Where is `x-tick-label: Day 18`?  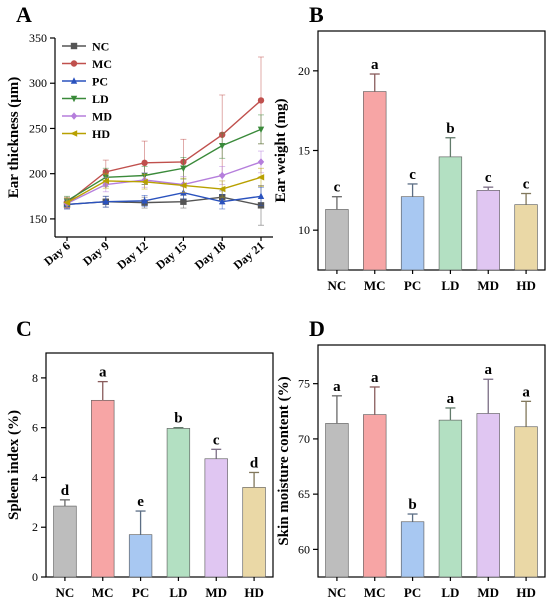 x-tick-label: Day 18 is located at coordinates (210, 256).